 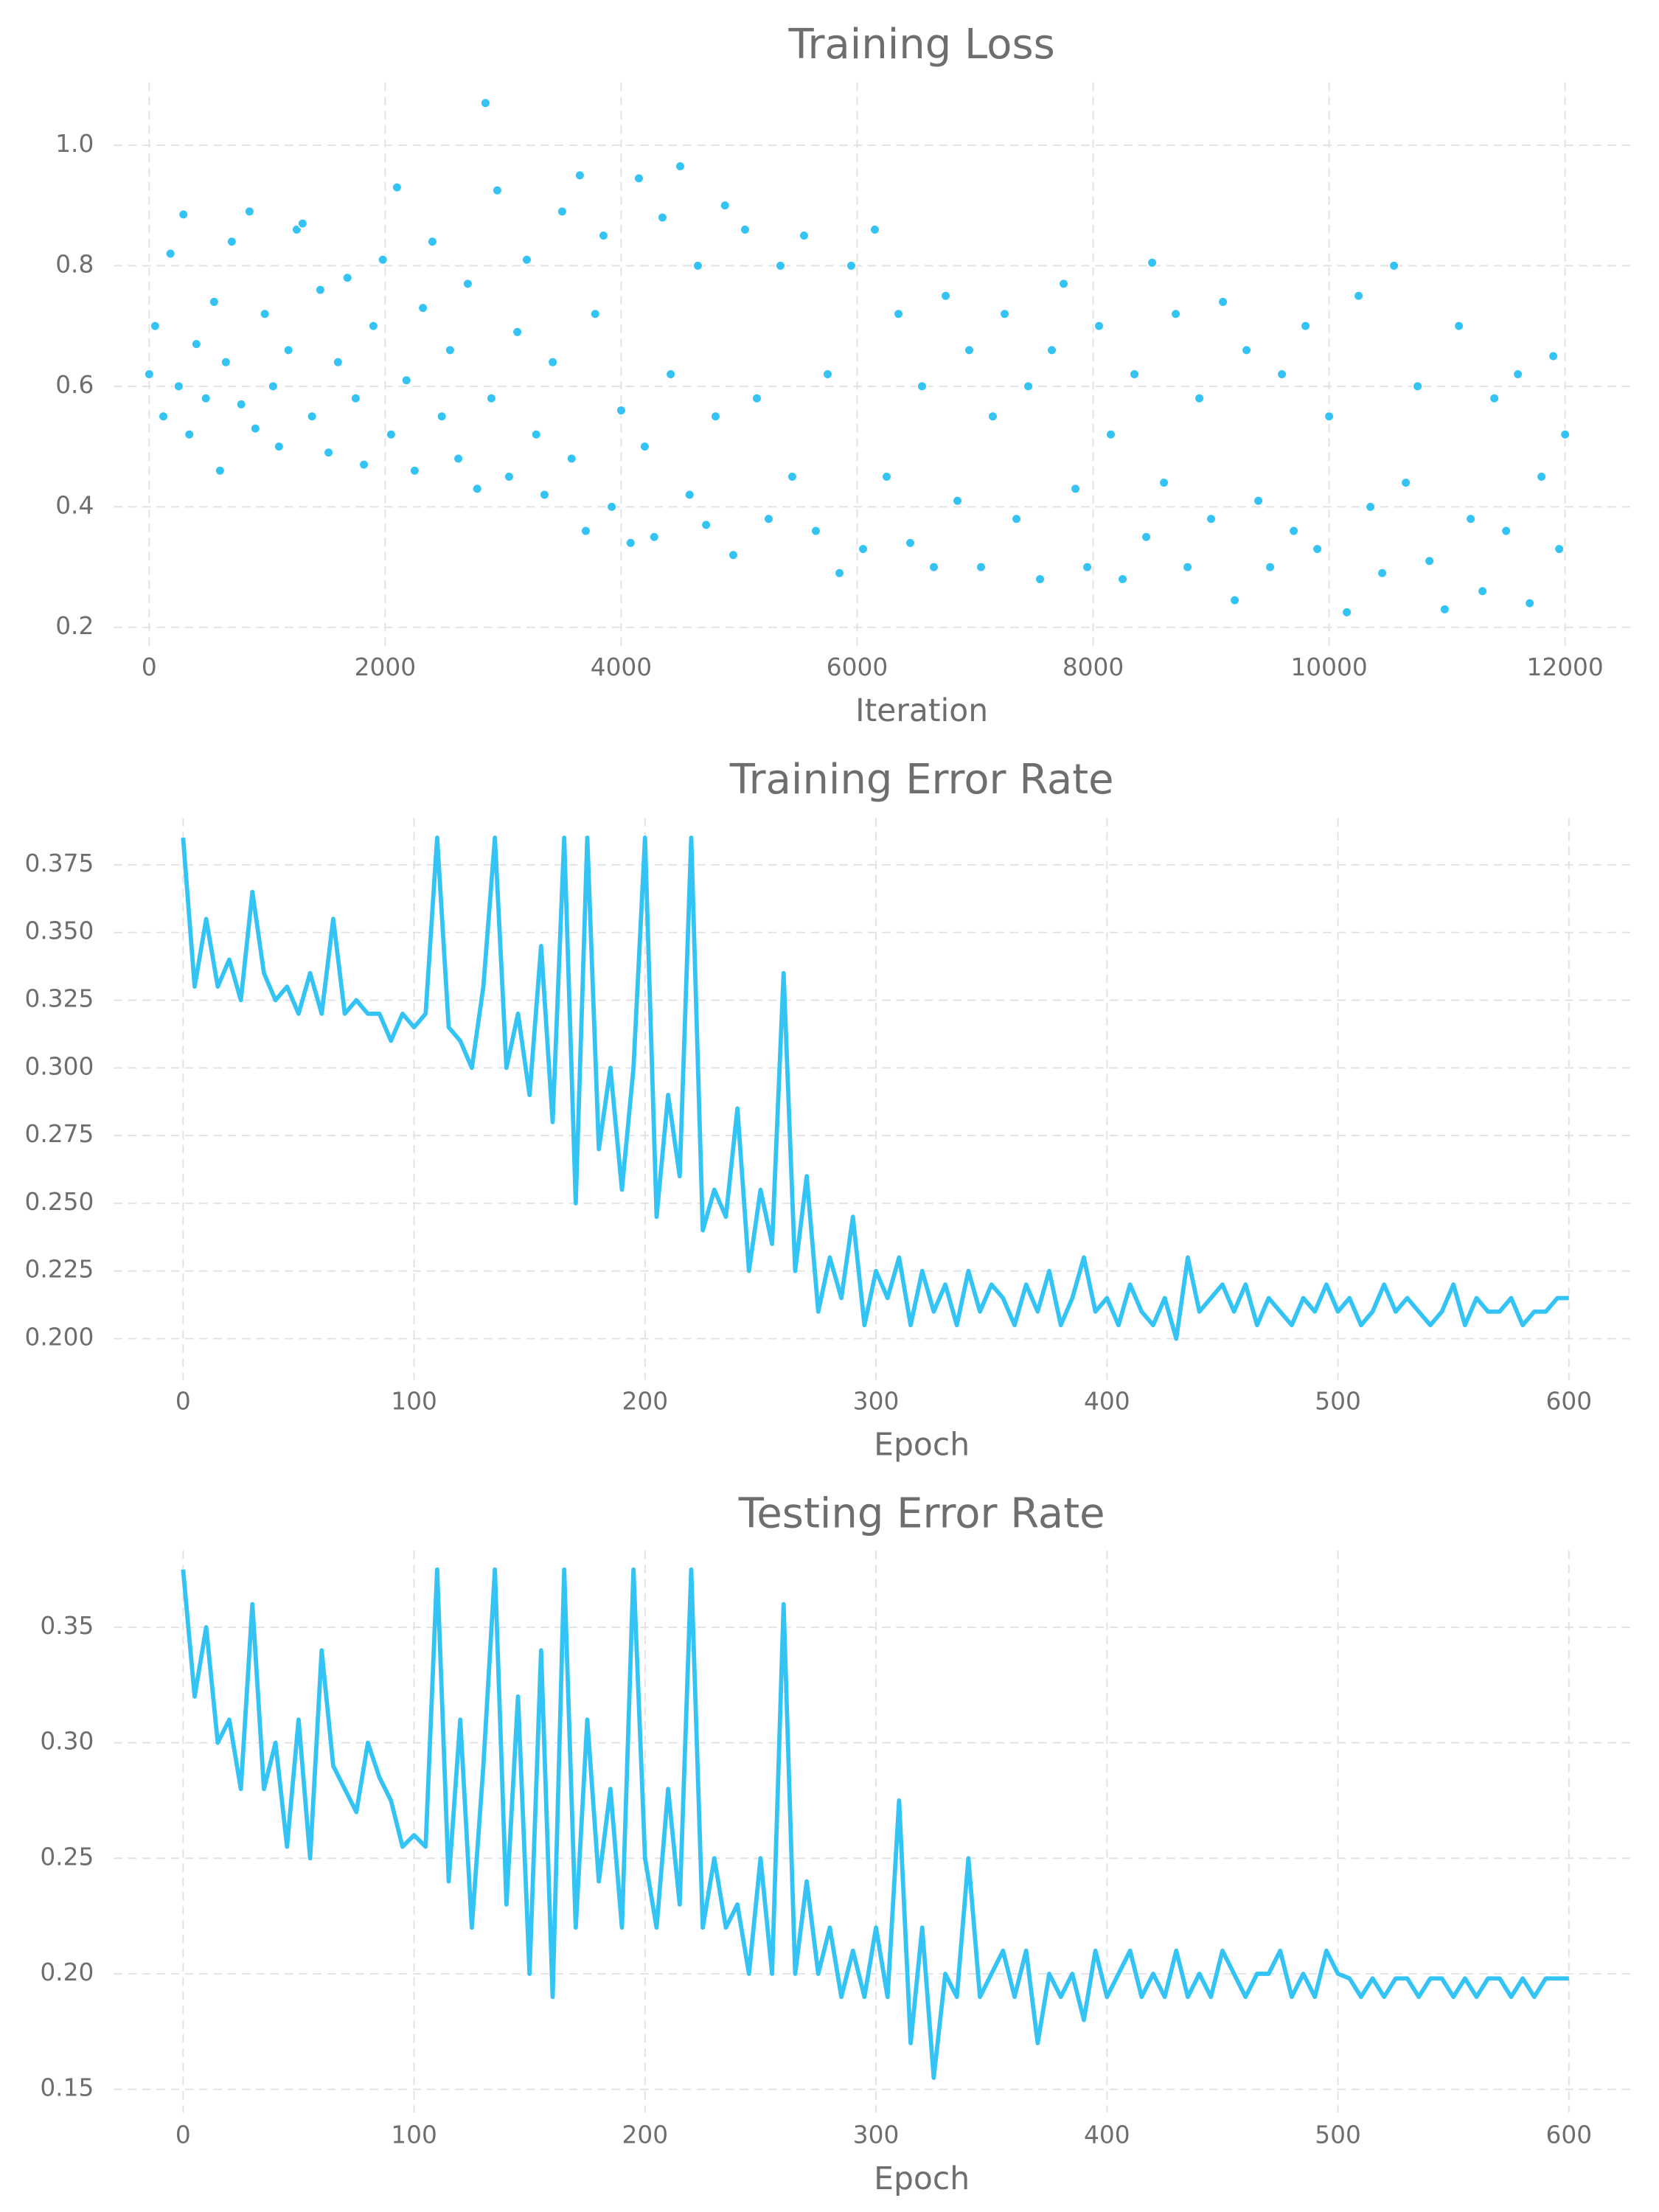 I want to click on x-tick-label: 600, so click(x=1569, y=1401).